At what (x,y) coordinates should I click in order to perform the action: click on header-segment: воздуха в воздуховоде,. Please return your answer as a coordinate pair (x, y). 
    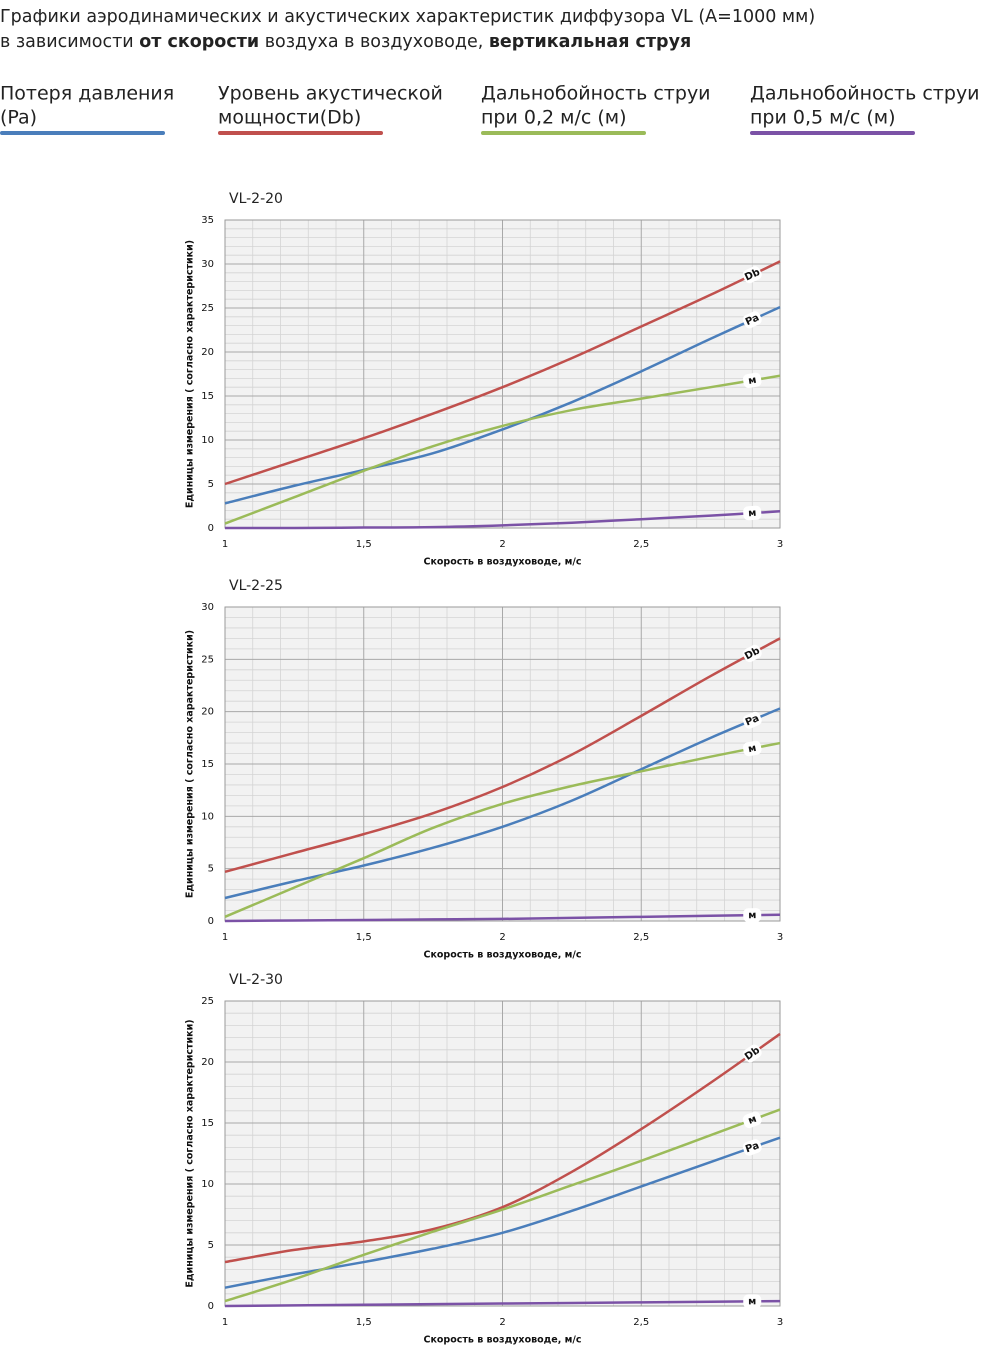
    Looking at the image, I should click on (374, 42).